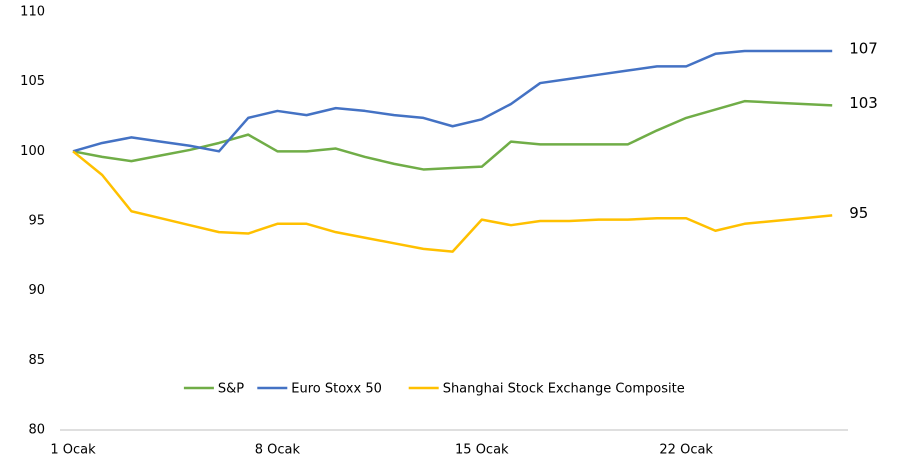 The height and width of the screenshot is (464, 899). What do you see at coordinates (32, 151) in the screenshot?
I see `y-tick-label: 100` at bounding box center [32, 151].